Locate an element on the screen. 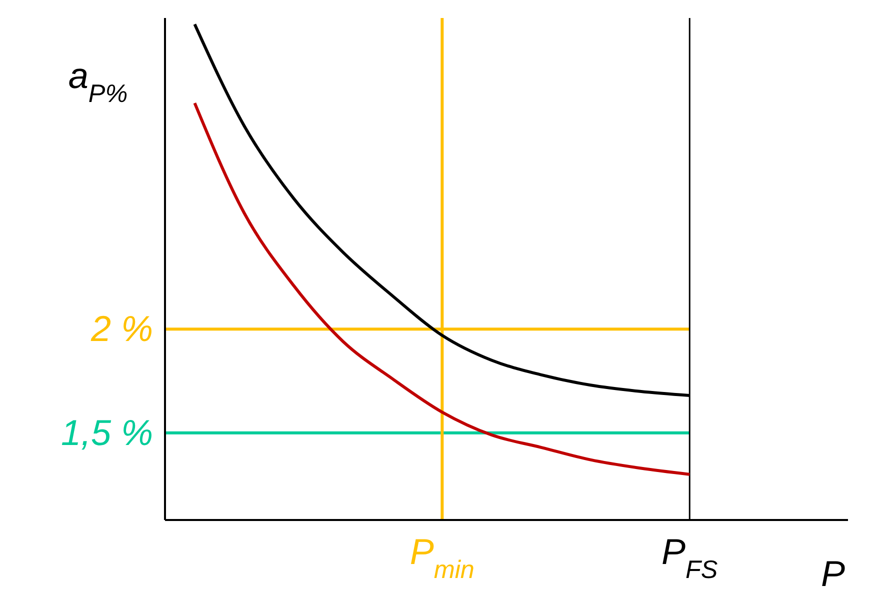 The width and height of the screenshot is (870, 606). y-tick-label: 2 % is located at coordinates (121, 329).